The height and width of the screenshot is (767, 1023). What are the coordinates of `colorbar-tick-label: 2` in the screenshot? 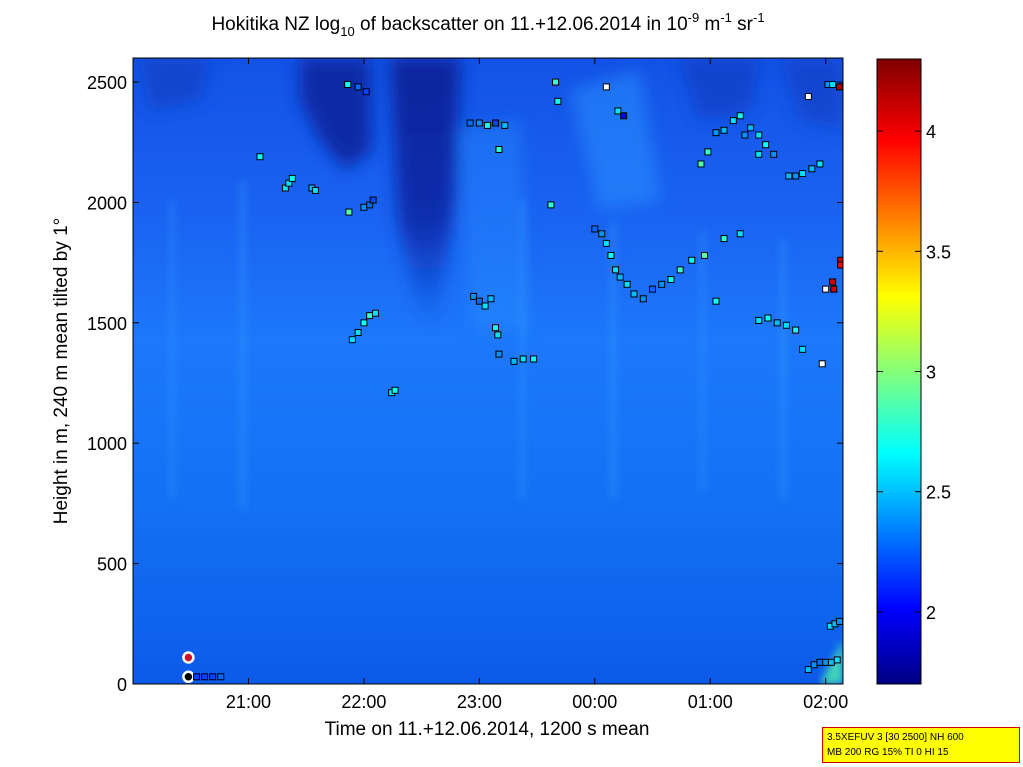 It's located at (931, 613).